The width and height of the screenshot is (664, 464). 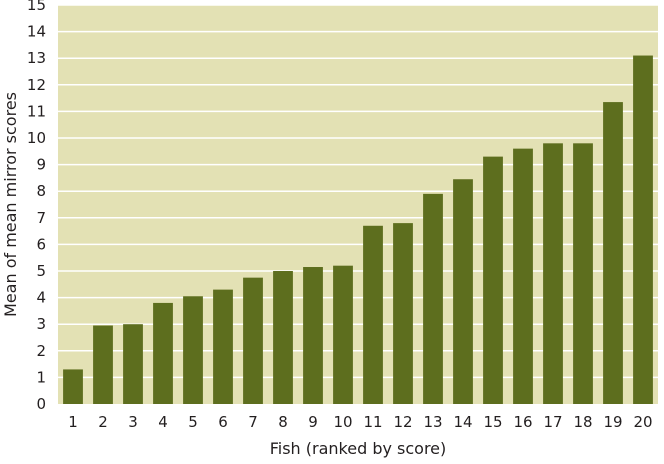 I want to click on x-tick-labels: 1 2 3 4 5 6 7 8 9 10 11 12 13 14 15 16 17 18 19 20, so click(x=360, y=422).